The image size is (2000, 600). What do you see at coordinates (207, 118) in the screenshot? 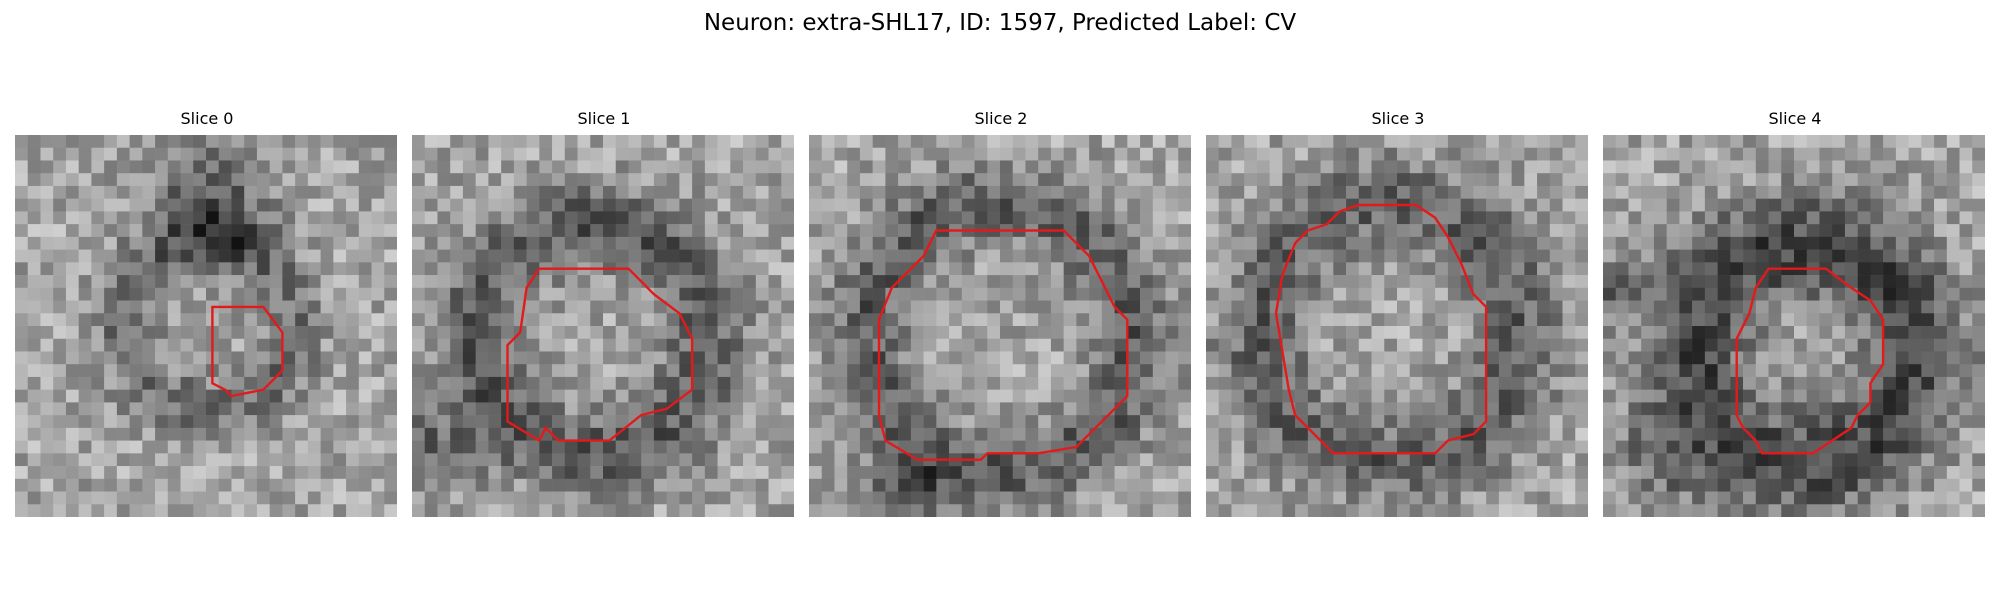
I see `slice-title: Slice 0` at bounding box center [207, 118].